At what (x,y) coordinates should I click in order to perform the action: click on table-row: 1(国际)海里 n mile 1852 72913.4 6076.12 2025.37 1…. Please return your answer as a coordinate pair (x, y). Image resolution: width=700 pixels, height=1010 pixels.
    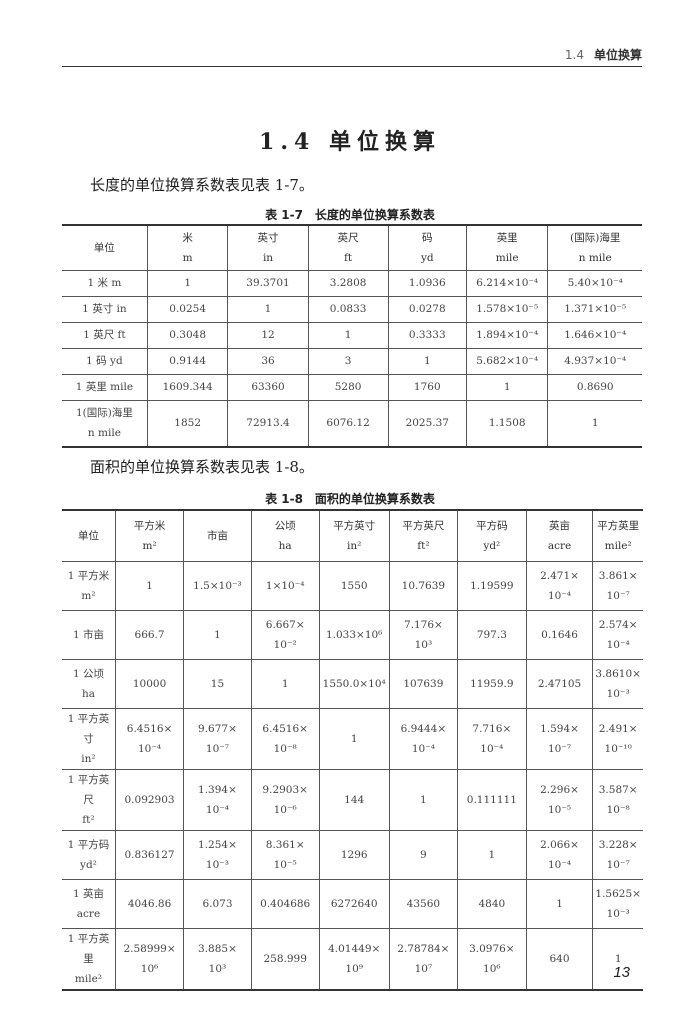
    Looking at the image, I should click on (352, 423).